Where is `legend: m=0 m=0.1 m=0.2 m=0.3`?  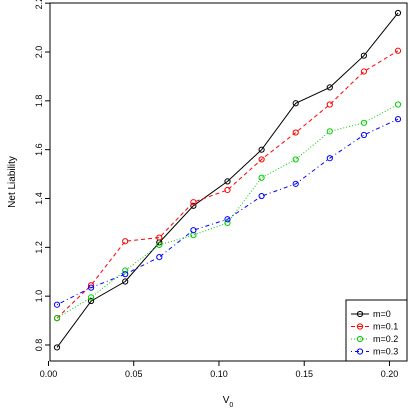 legend: m=0 m=0.1 m=0.2 m=0.3 is located at coordinates (376, 330).